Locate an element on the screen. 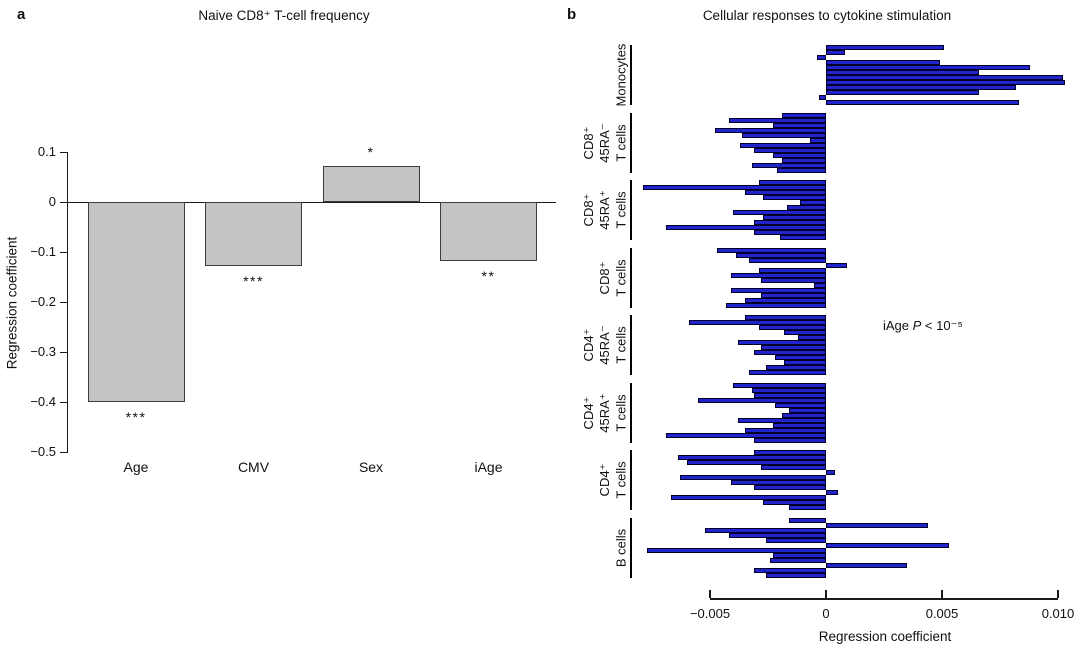 The image size is (1080, 653). panel-b-x-axis-label: Regression coefficient is located at coordinates (885, 636).